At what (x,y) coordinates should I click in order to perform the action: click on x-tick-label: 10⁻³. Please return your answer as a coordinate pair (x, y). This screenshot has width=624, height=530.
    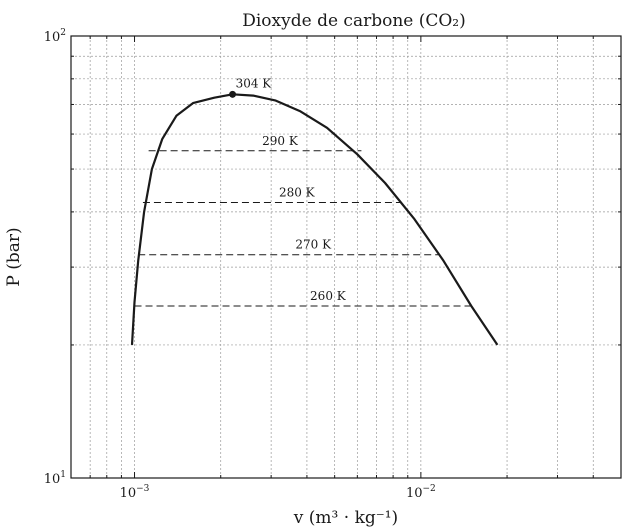
    Looking at the image, I should click on (135, 492).